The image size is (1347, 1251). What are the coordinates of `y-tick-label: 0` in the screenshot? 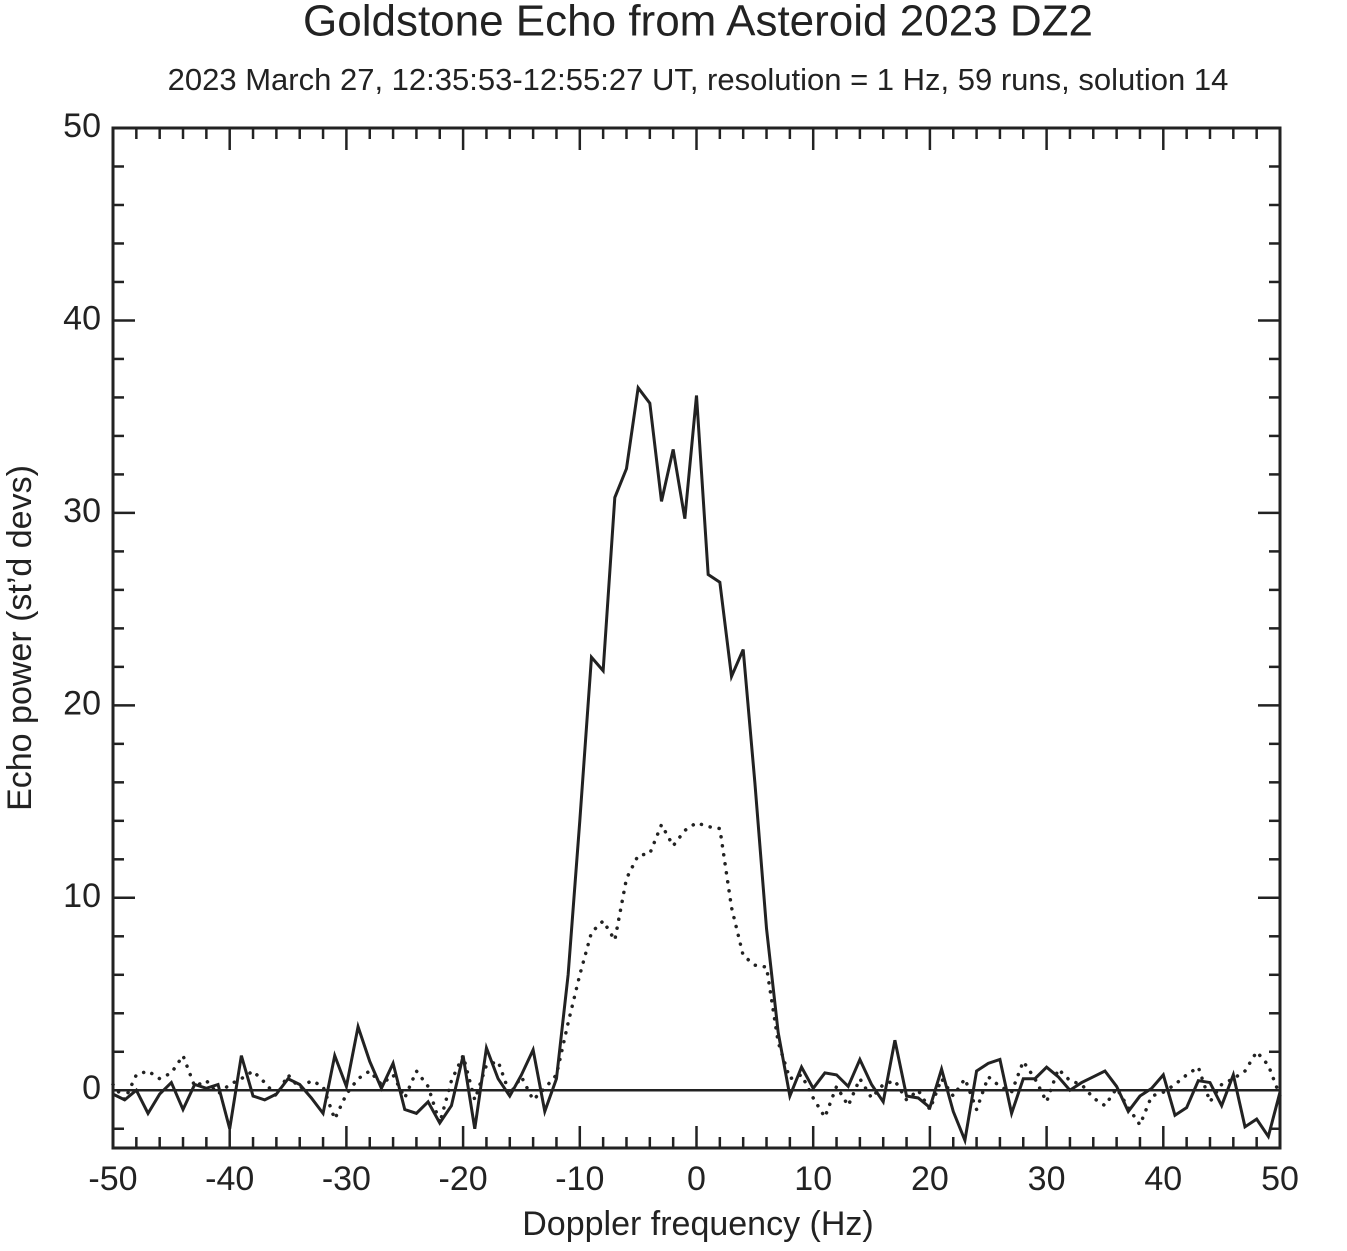 It's located at (91, 1088).